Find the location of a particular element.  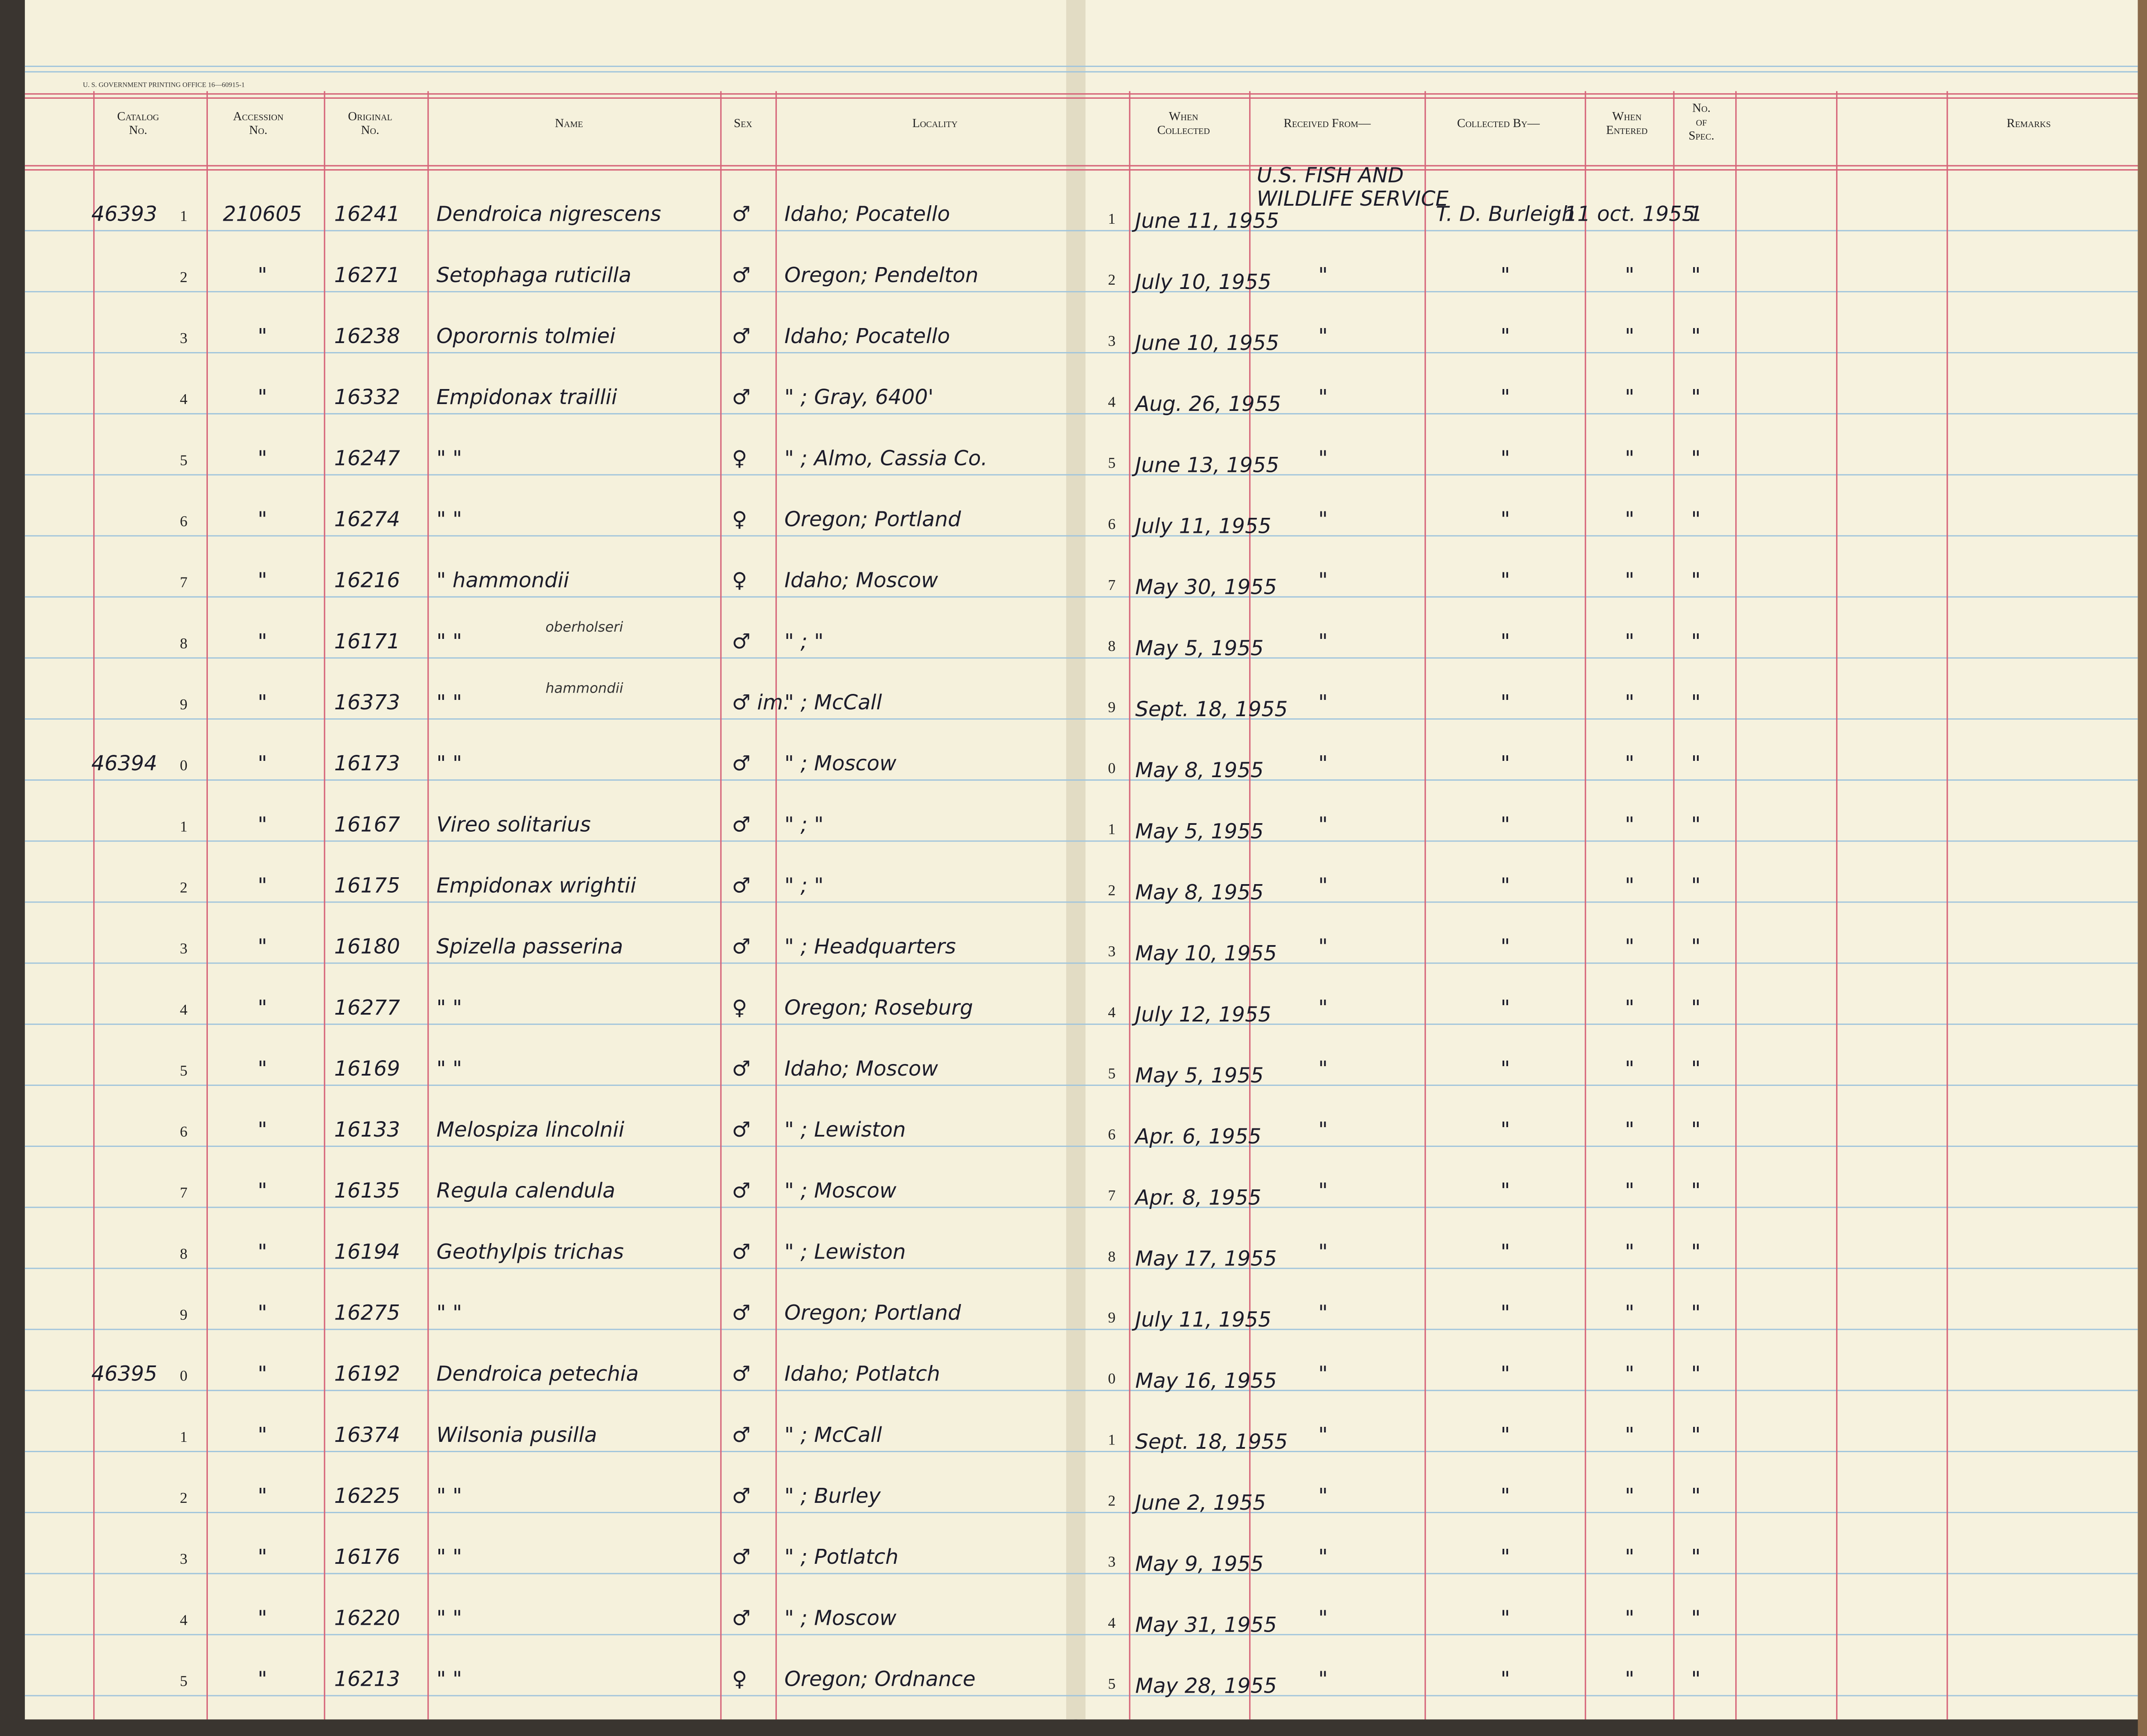

row-digit: 4 is located at coordinates (184, 1619).